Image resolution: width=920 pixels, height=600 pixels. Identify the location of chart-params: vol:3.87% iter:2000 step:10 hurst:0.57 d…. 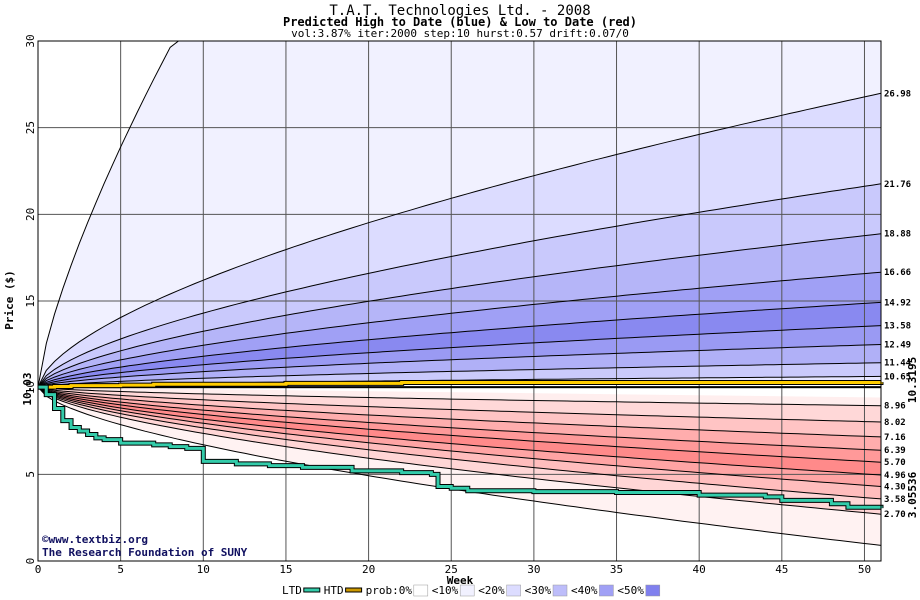
(460, 33).